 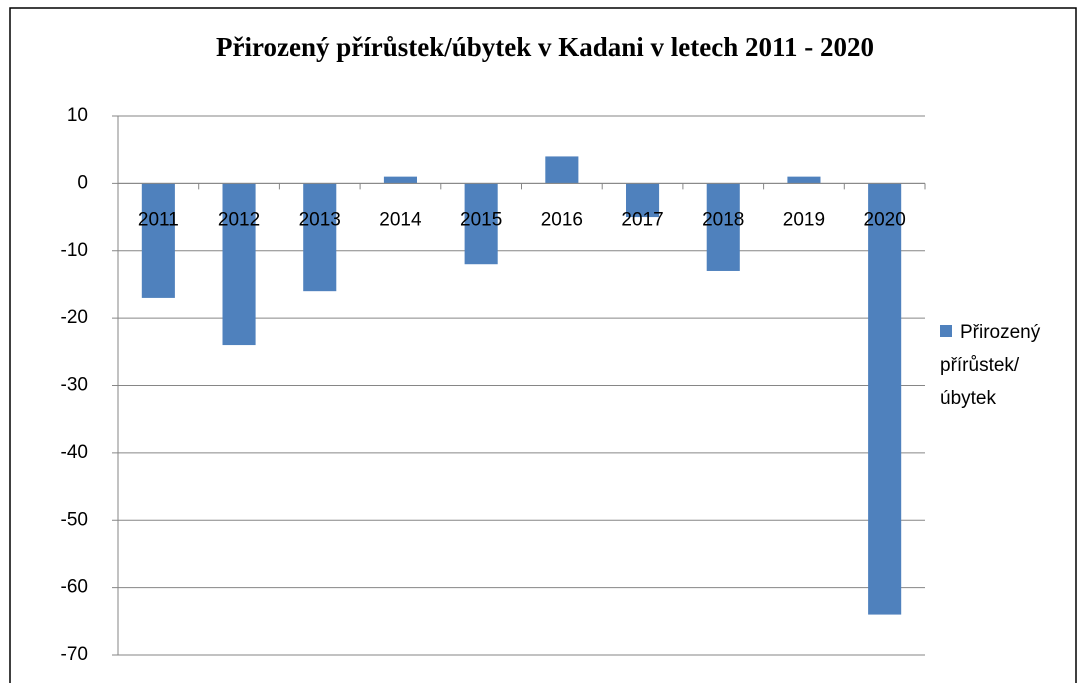 What do you see at coordinates (74, 250) in the screenshot?
I see `y-tick-label: -10` at bounding box center [74, 250].